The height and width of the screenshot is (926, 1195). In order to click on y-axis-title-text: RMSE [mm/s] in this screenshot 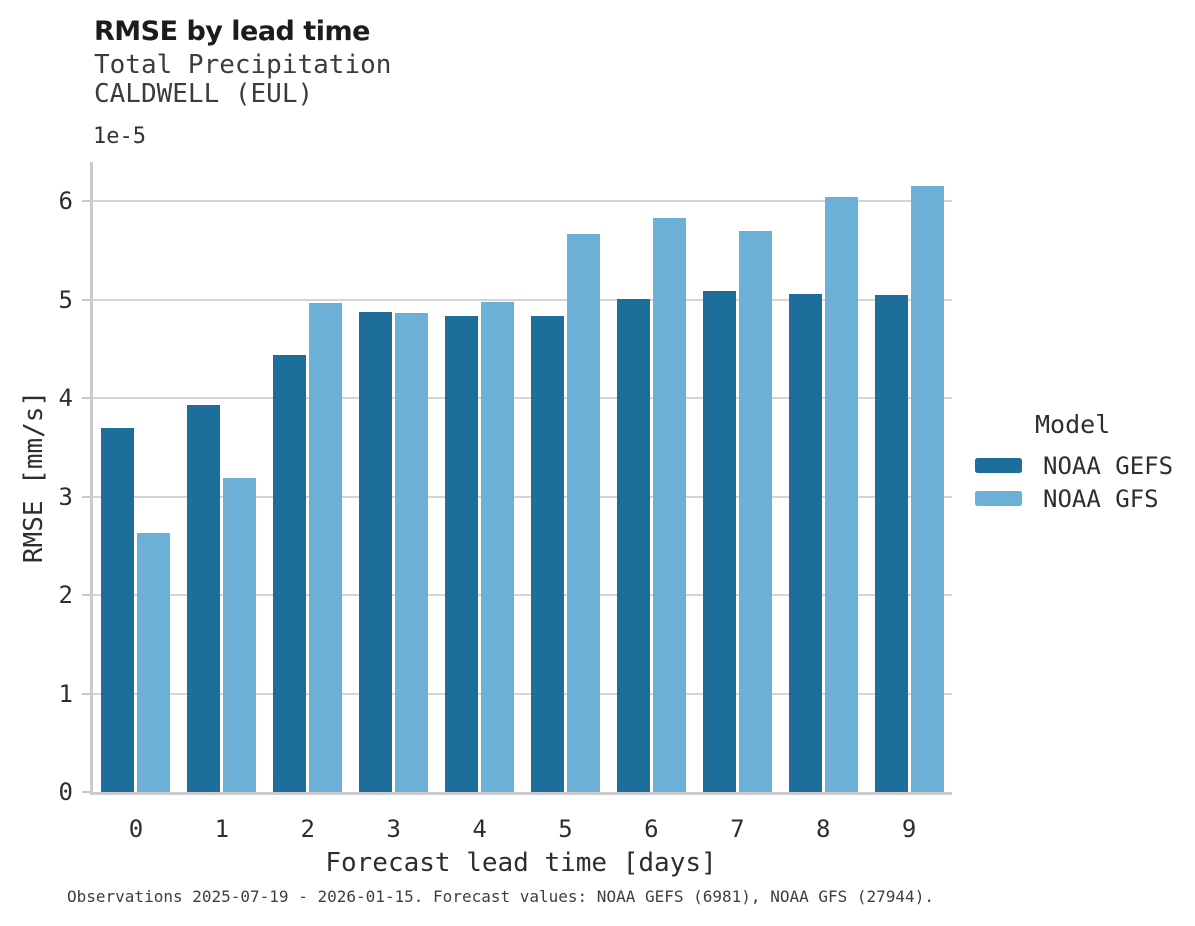, I will do `click(34, 477)`.